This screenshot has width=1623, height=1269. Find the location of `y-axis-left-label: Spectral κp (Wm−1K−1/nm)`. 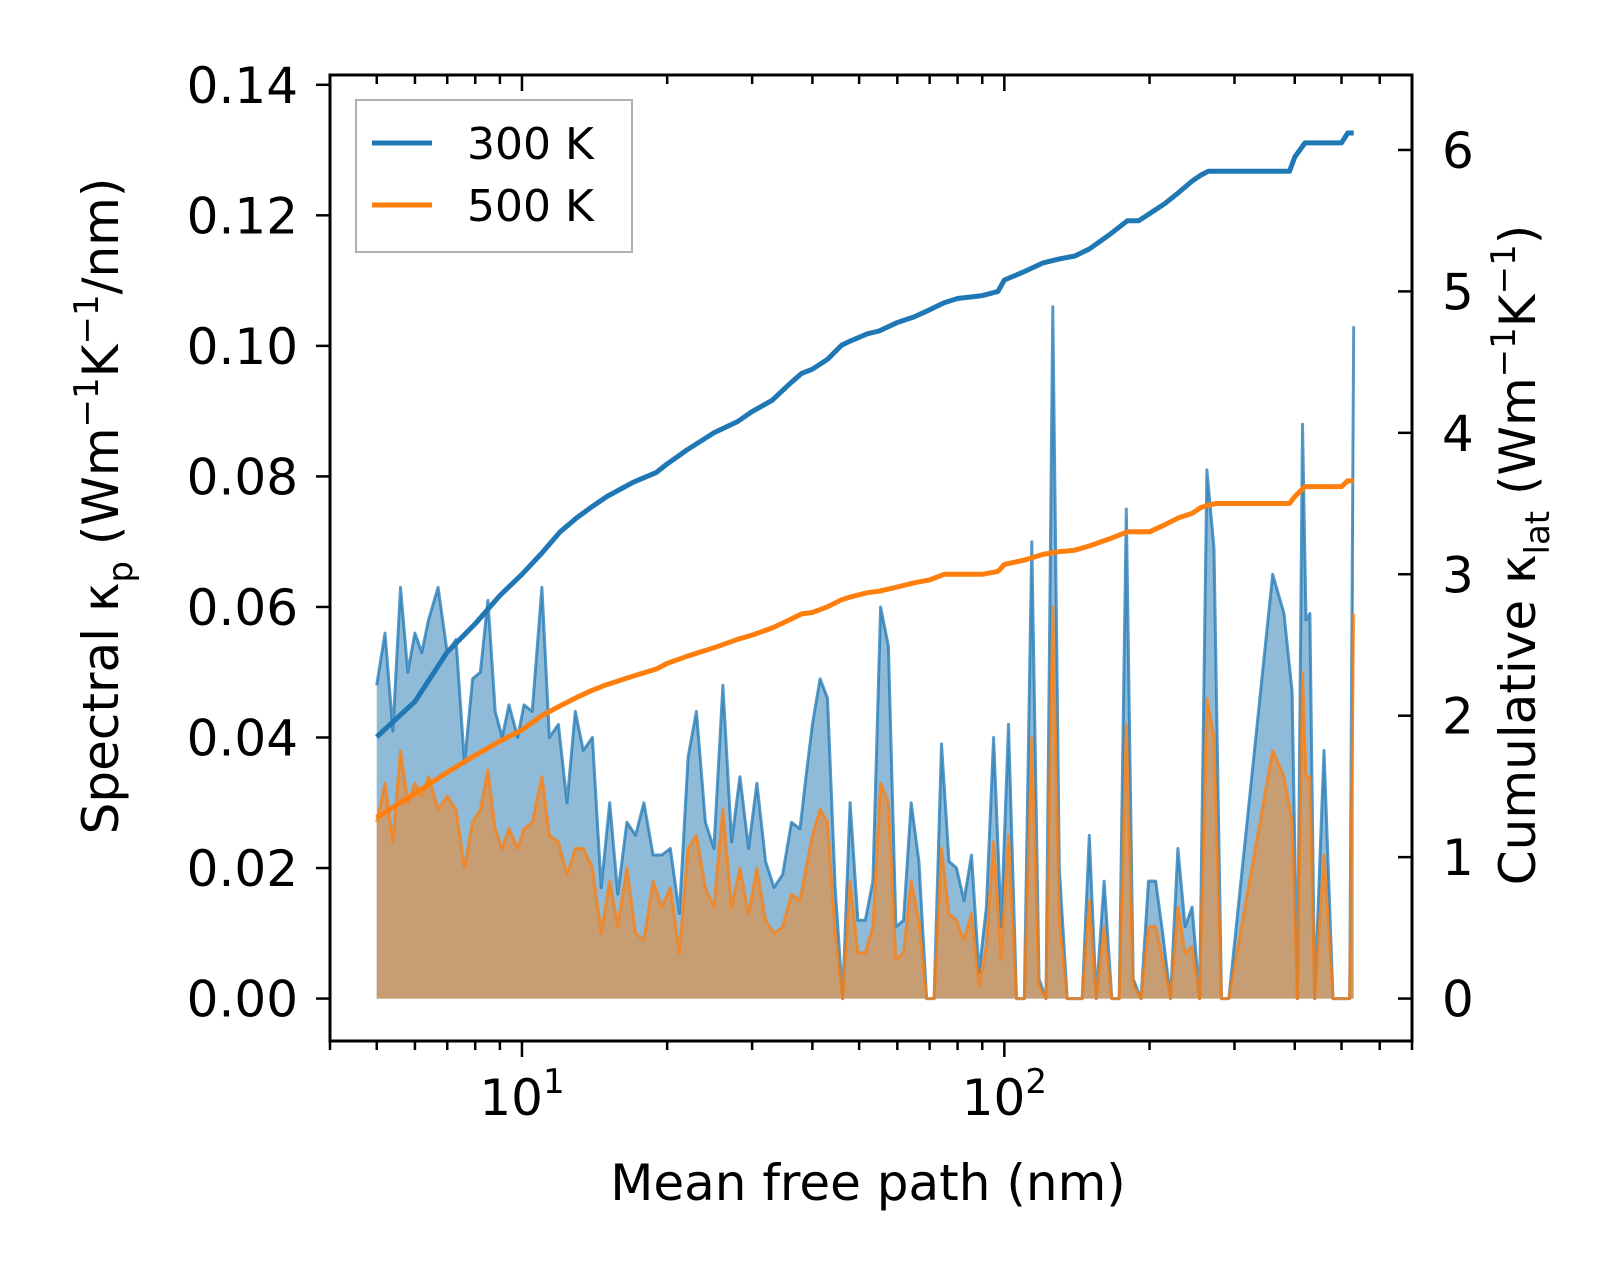

y-axis-left-label: Spectral κp (Wm−1K−1/nm) is located at coordinates (104, 506).